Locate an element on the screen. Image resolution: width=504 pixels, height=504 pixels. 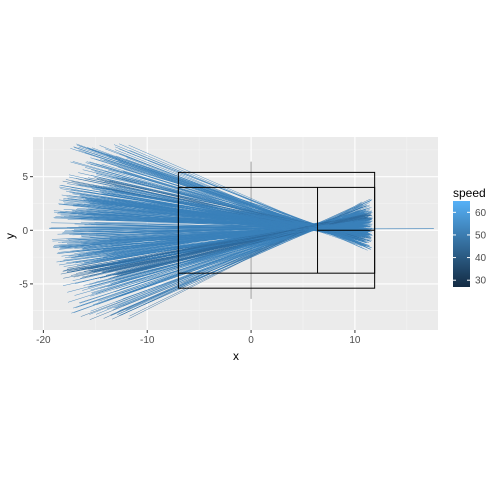
legend-label: 30 is located at coordinates (481, 281).